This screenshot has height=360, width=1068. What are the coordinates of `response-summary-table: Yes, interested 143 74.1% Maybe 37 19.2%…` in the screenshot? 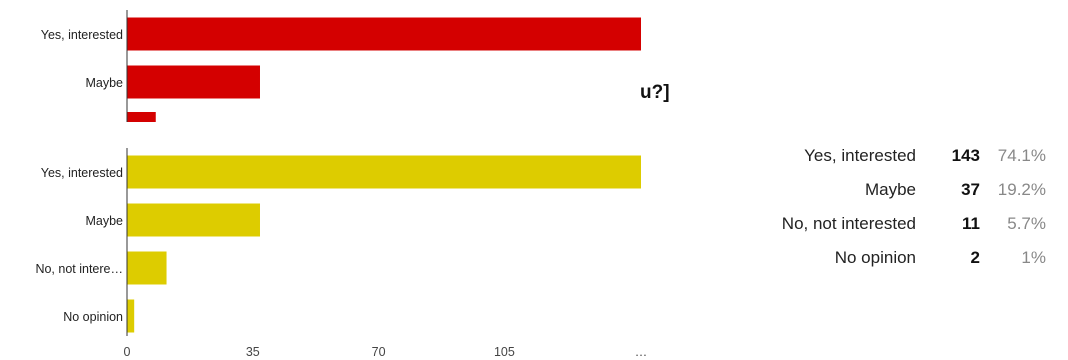 It's located at (880, 214).